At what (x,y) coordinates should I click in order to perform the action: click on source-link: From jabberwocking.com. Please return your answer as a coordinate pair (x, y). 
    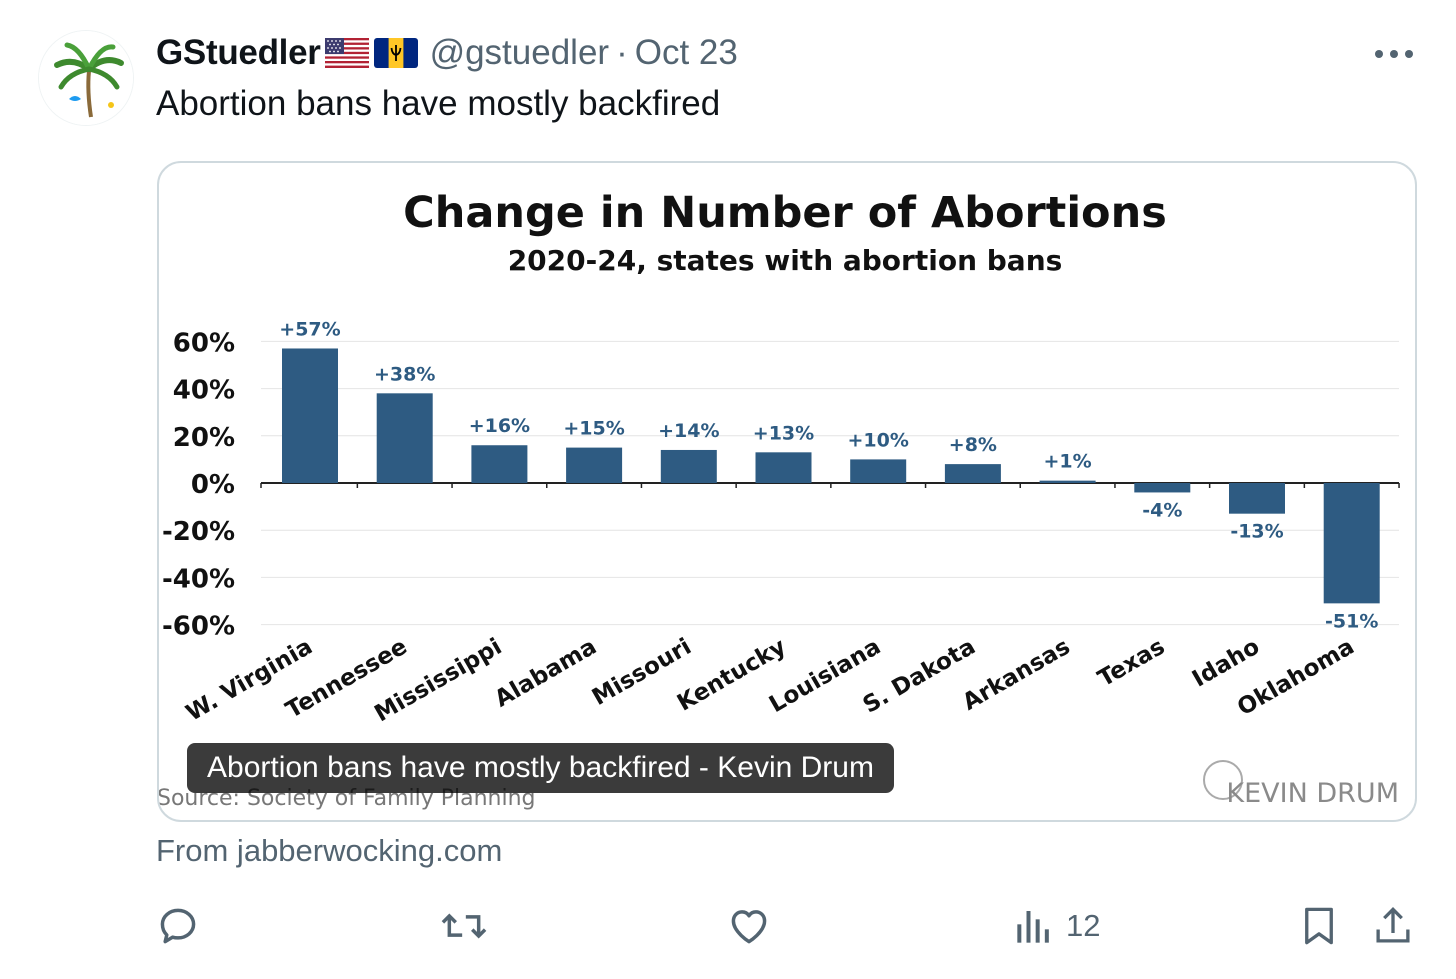
    Looking at the image, I should click on (329, 850).